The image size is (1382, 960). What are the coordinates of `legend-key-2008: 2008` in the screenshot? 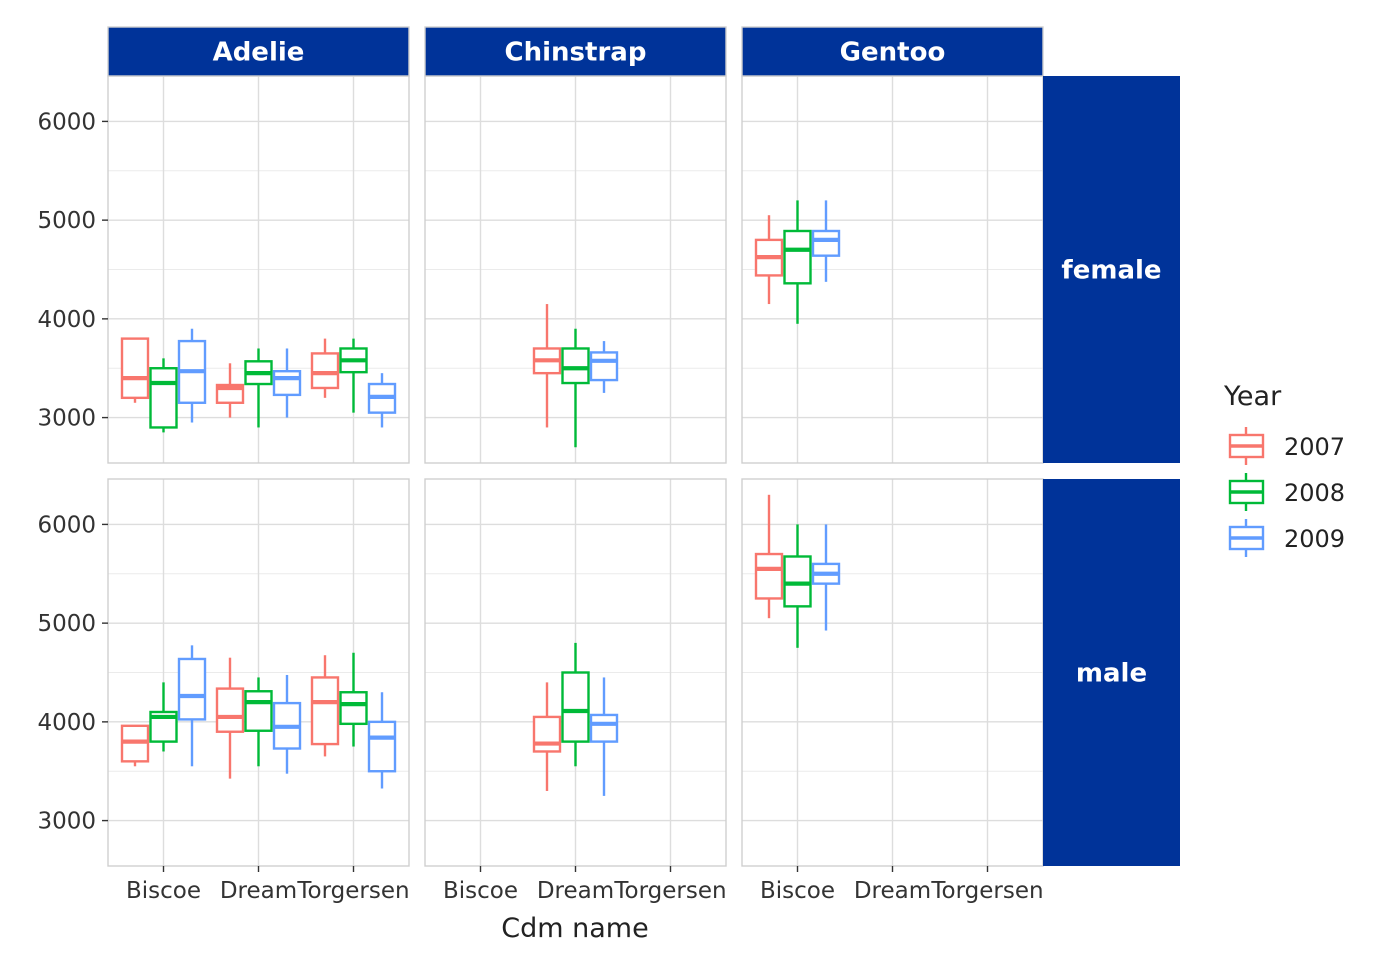 It's located at (1286, 492).